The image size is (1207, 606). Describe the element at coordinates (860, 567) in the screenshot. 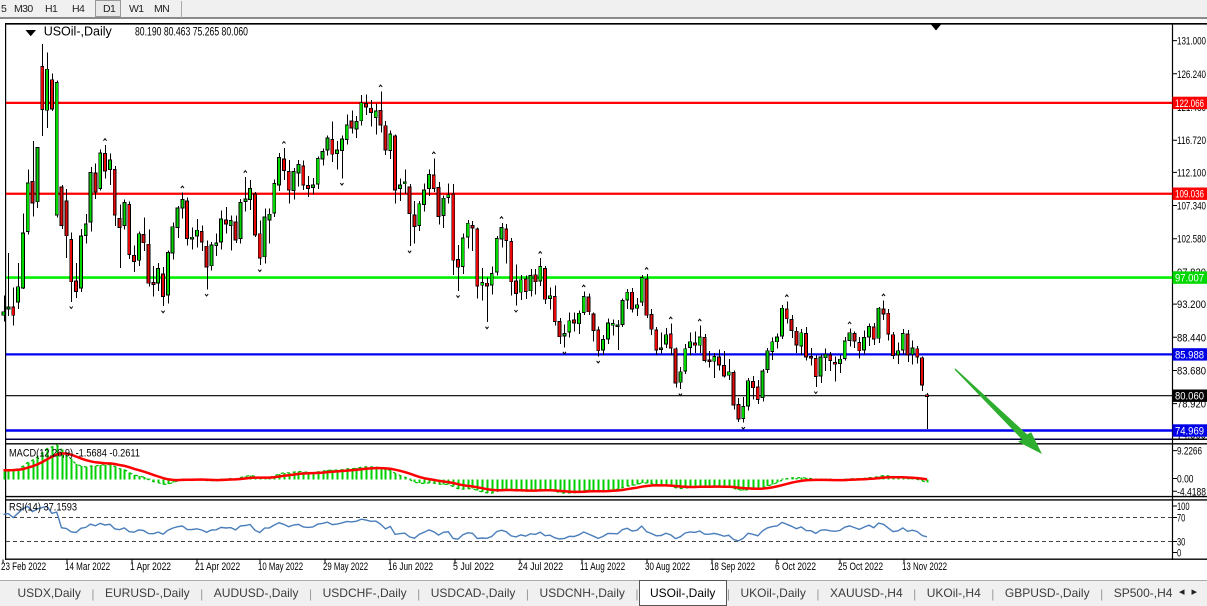

I see `svg-text: 25 Oct 2022` at that location.